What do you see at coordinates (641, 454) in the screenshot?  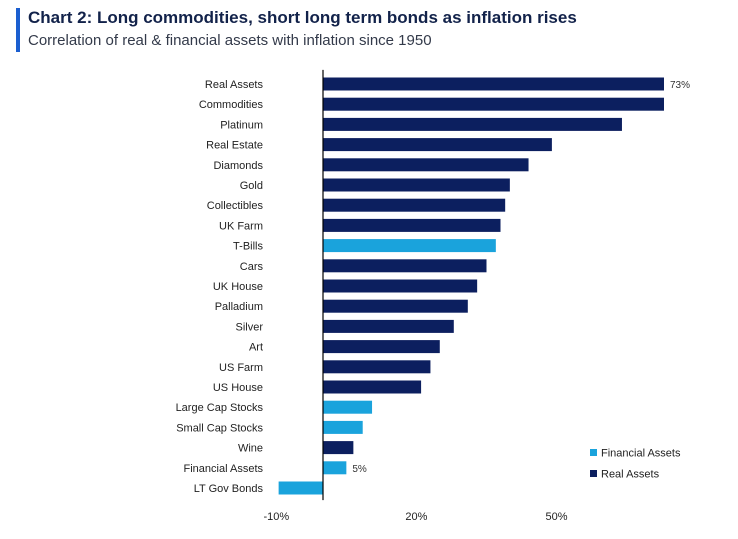 I see `legend-label: Financial Assets` at bounding box center [641, 454].